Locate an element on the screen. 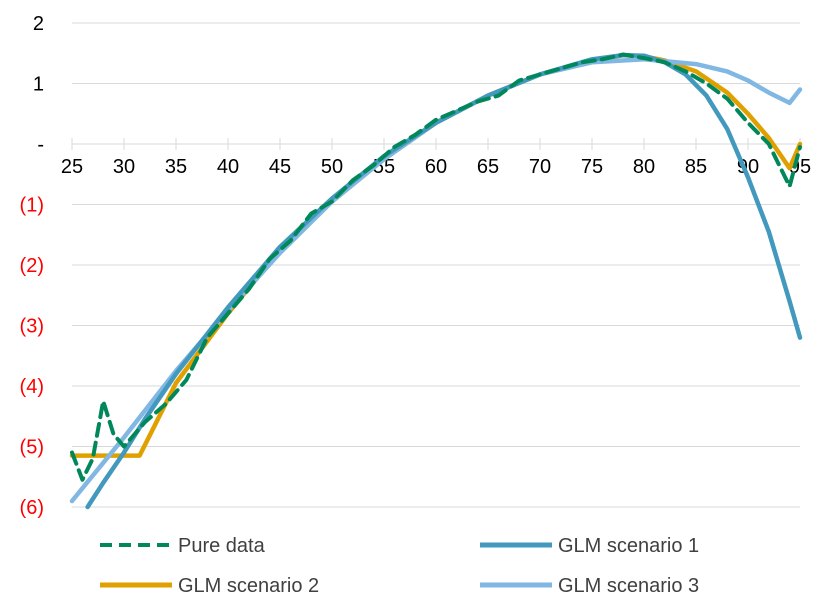  x-tick-label: 40 is located at coordinates (228, 167).